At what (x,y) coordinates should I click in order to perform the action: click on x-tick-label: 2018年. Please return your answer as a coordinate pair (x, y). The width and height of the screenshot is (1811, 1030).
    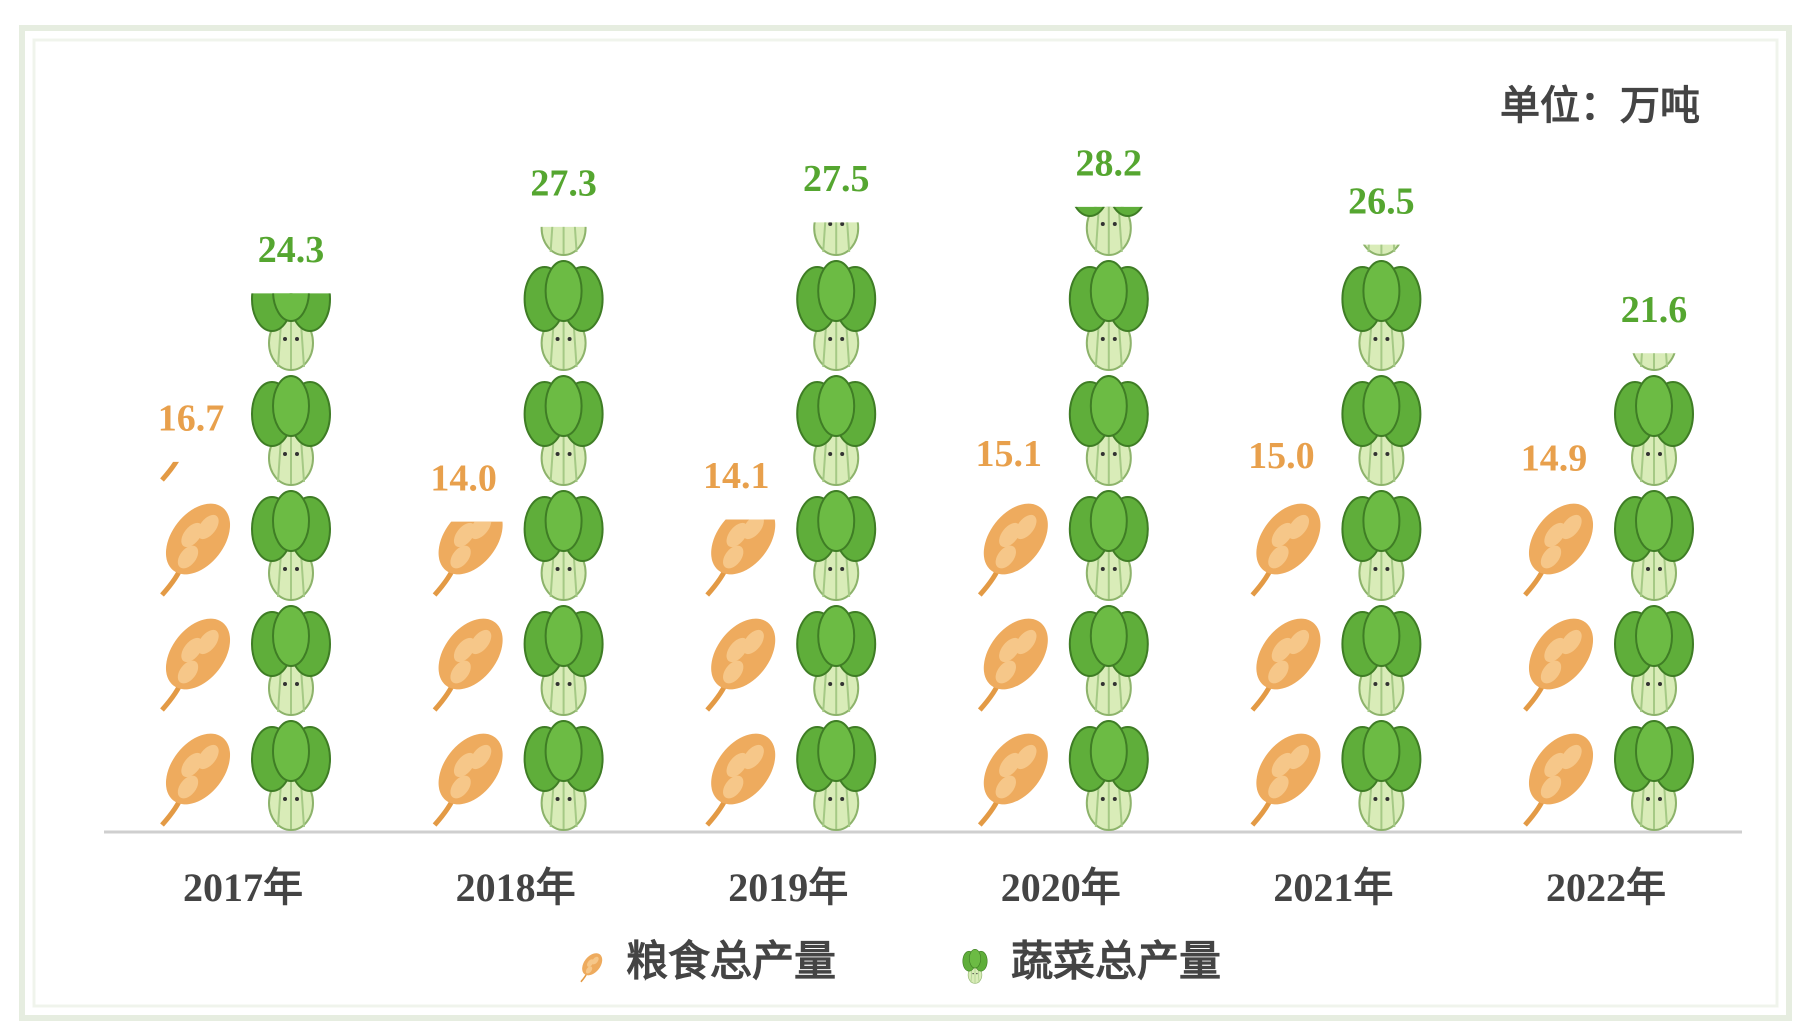
    Looking at the image, I should click on (516, 887).